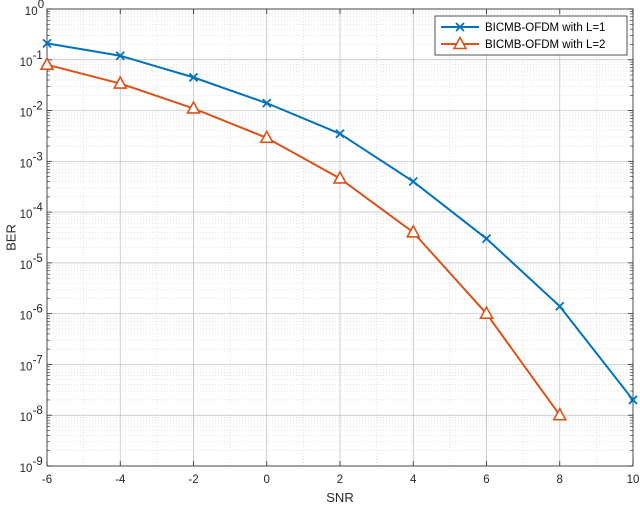 This screenshot has height=509, width=640. I want to click on legend-label: BICMB-OFDM with L=2, so click(545, 45).